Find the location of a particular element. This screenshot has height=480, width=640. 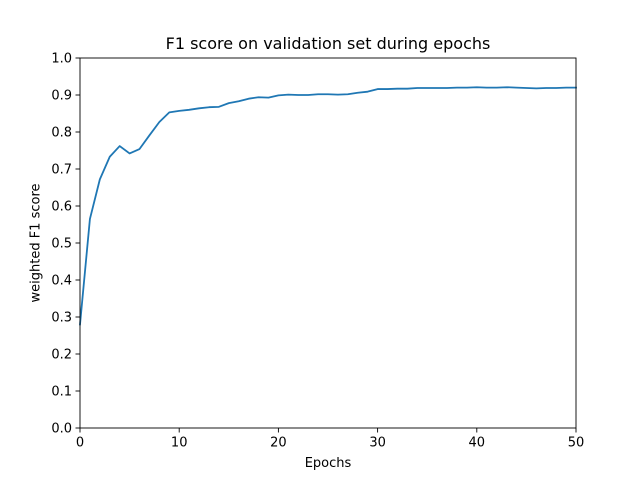

y-tick-label: 0.8 is located at coordinates (61, 133).